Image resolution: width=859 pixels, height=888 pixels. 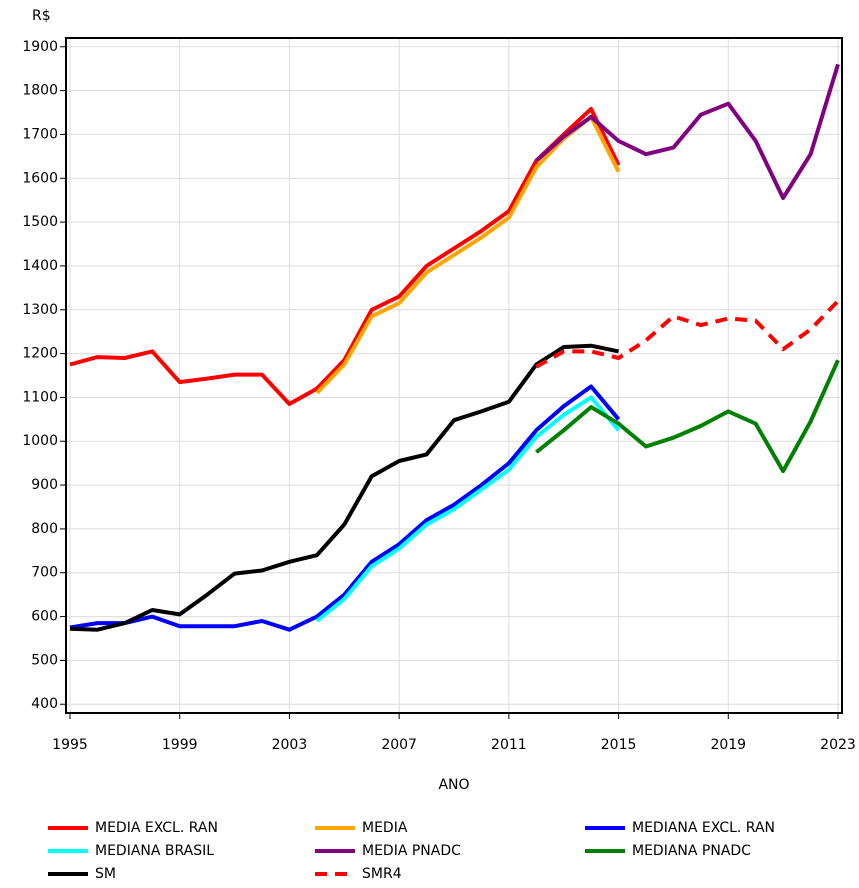 I want to click on legend-label: SMR4, so click(x=382, y=874).